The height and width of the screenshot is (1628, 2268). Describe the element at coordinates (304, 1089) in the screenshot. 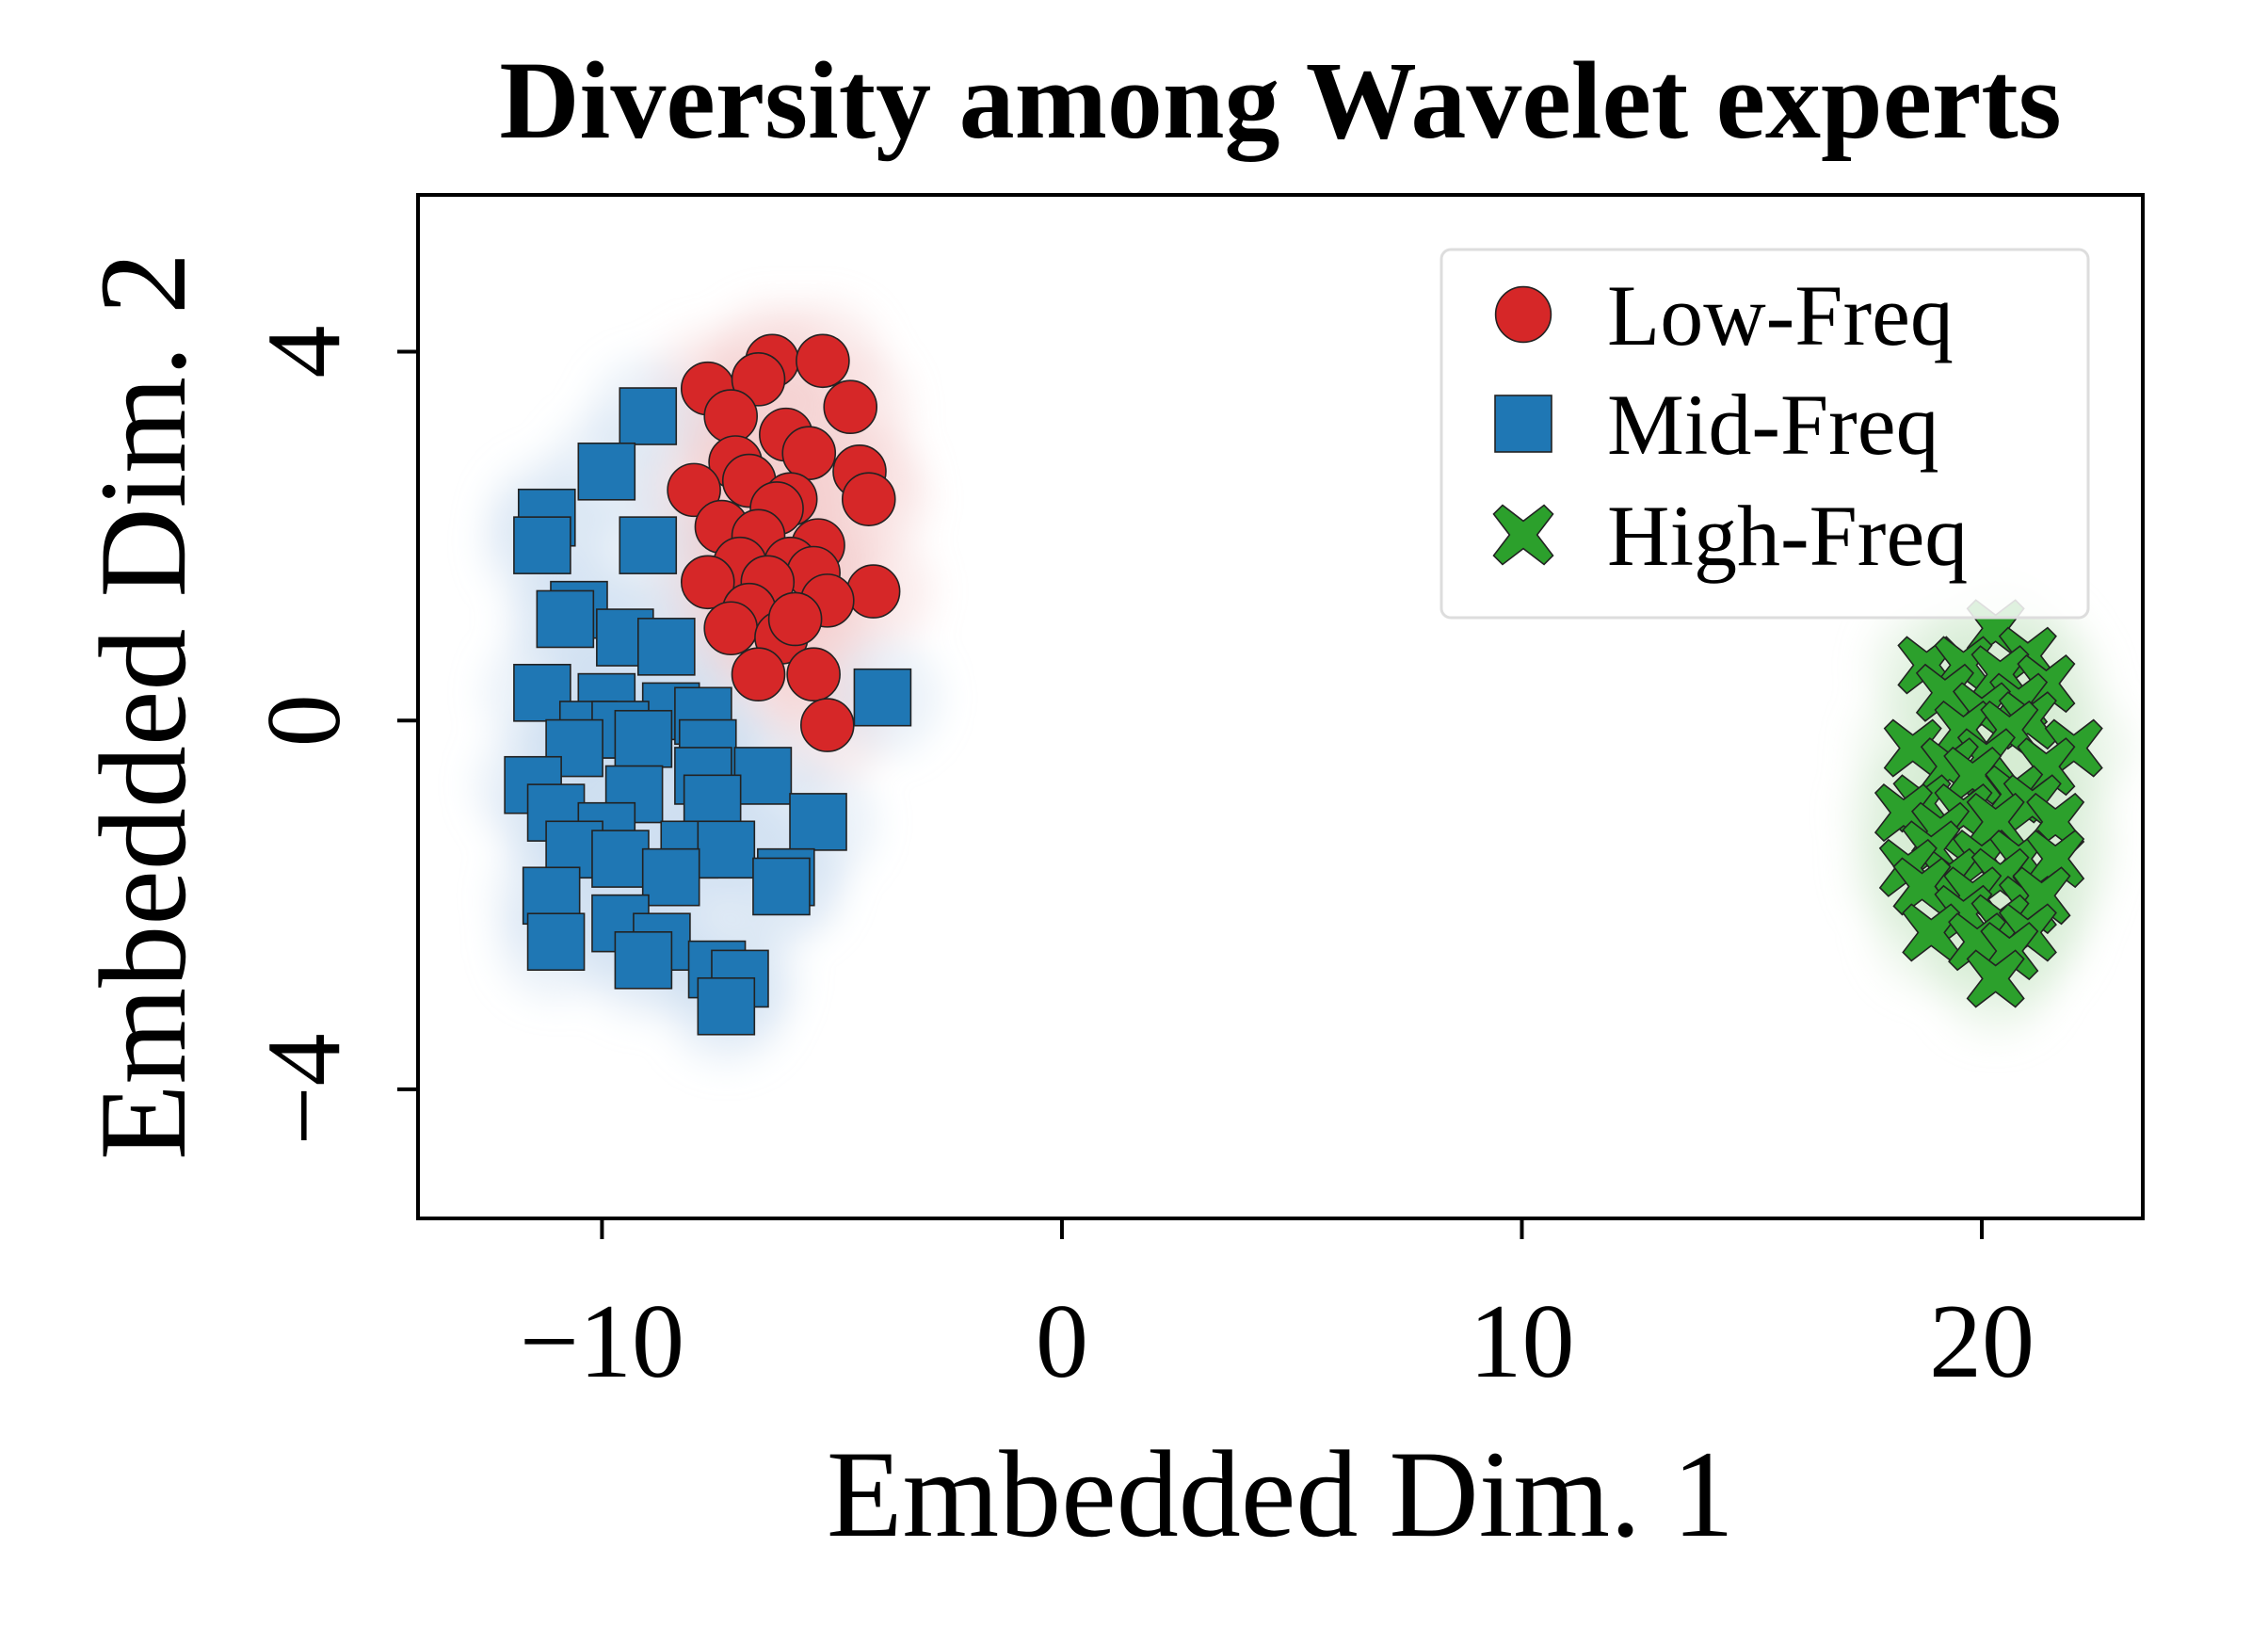

I see `y-tick-label: −4` at that location.